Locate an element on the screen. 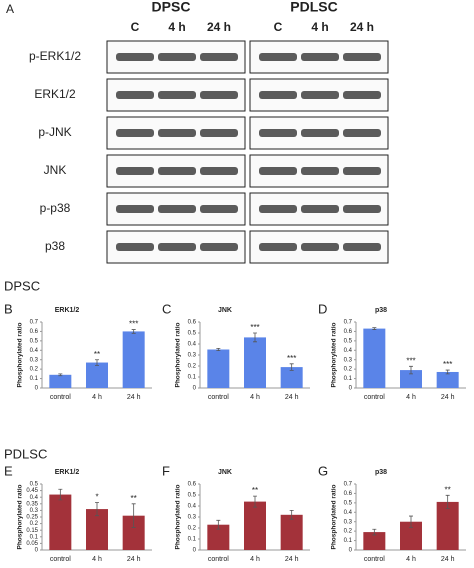 The width and height of the screenshot is (474, 568). section-label: DPSC is located at coordinates (22, 285).